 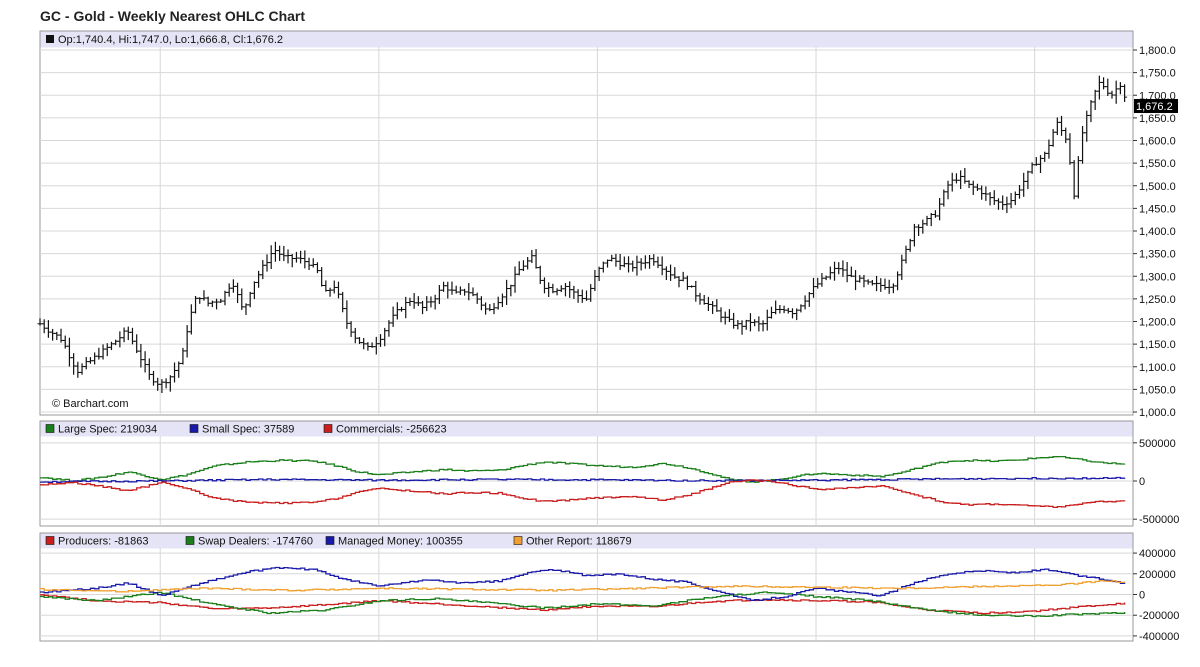 I want to click on page-title: GC - Gold - Weekly Nearest OHLC Chart, so click(x=173, y=16).